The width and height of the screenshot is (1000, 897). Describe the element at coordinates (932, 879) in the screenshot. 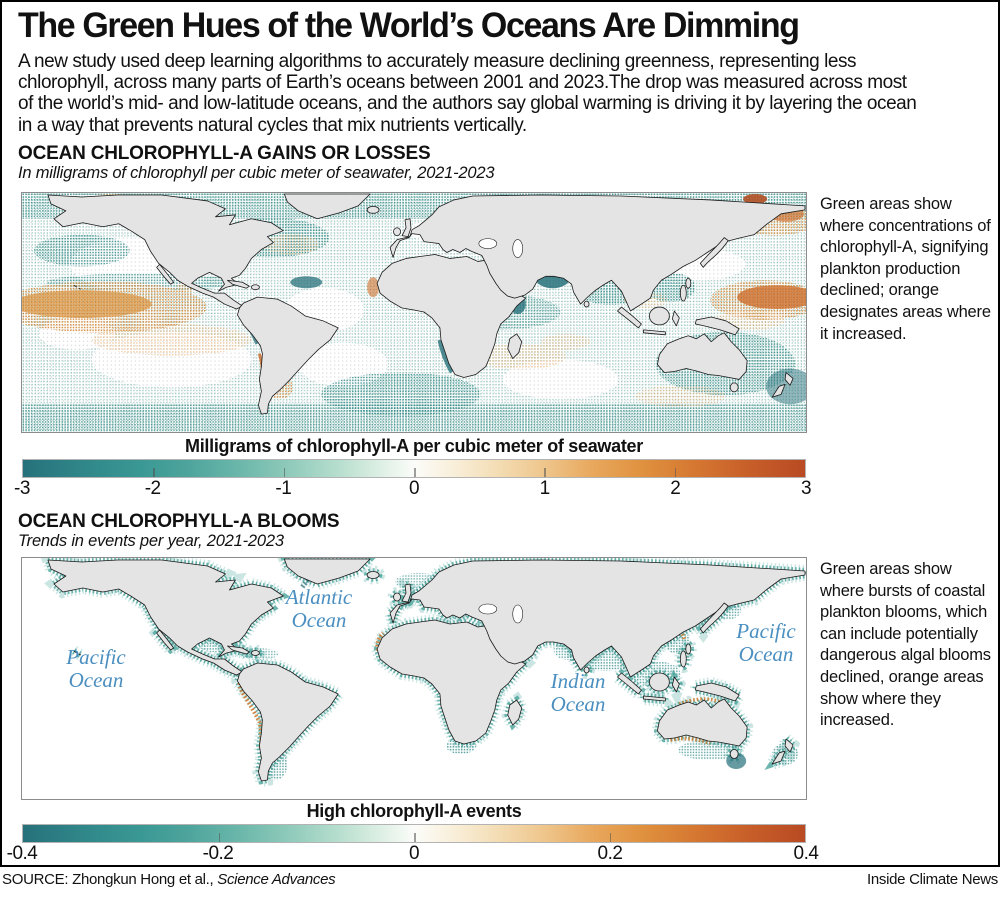

I see `credit-text: Inside Climate News` at that location.